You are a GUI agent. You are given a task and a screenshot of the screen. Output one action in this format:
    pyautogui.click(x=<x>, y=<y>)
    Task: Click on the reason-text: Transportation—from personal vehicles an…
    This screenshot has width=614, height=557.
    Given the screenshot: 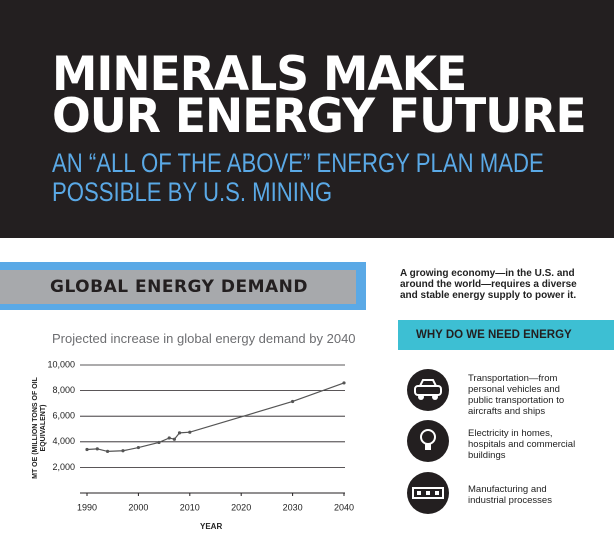 What is the action you would take?
    pyautogui.click(x=516, y=395)
    